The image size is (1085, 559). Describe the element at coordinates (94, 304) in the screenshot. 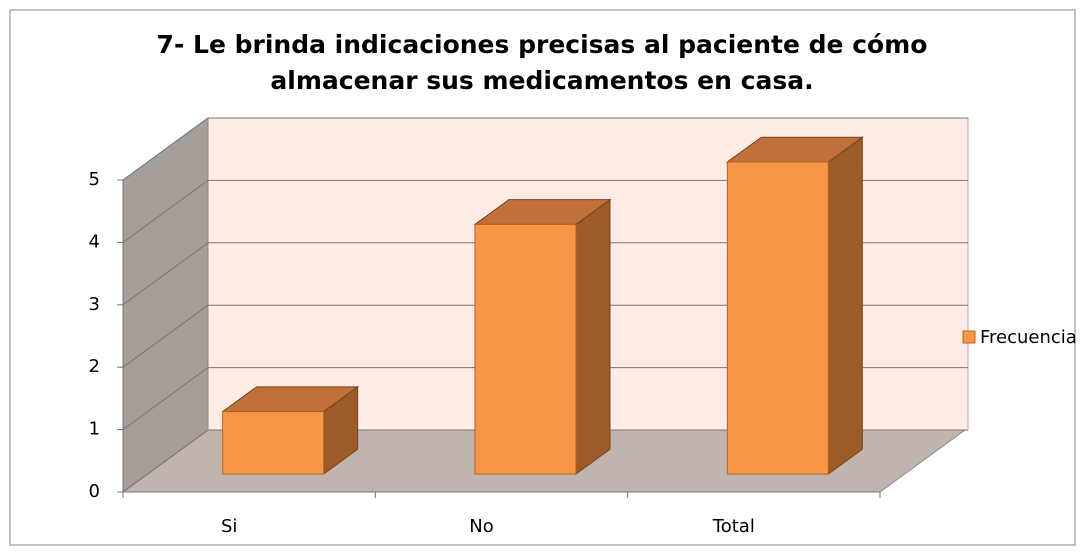

I see `y-tick-label: 3` at that location.